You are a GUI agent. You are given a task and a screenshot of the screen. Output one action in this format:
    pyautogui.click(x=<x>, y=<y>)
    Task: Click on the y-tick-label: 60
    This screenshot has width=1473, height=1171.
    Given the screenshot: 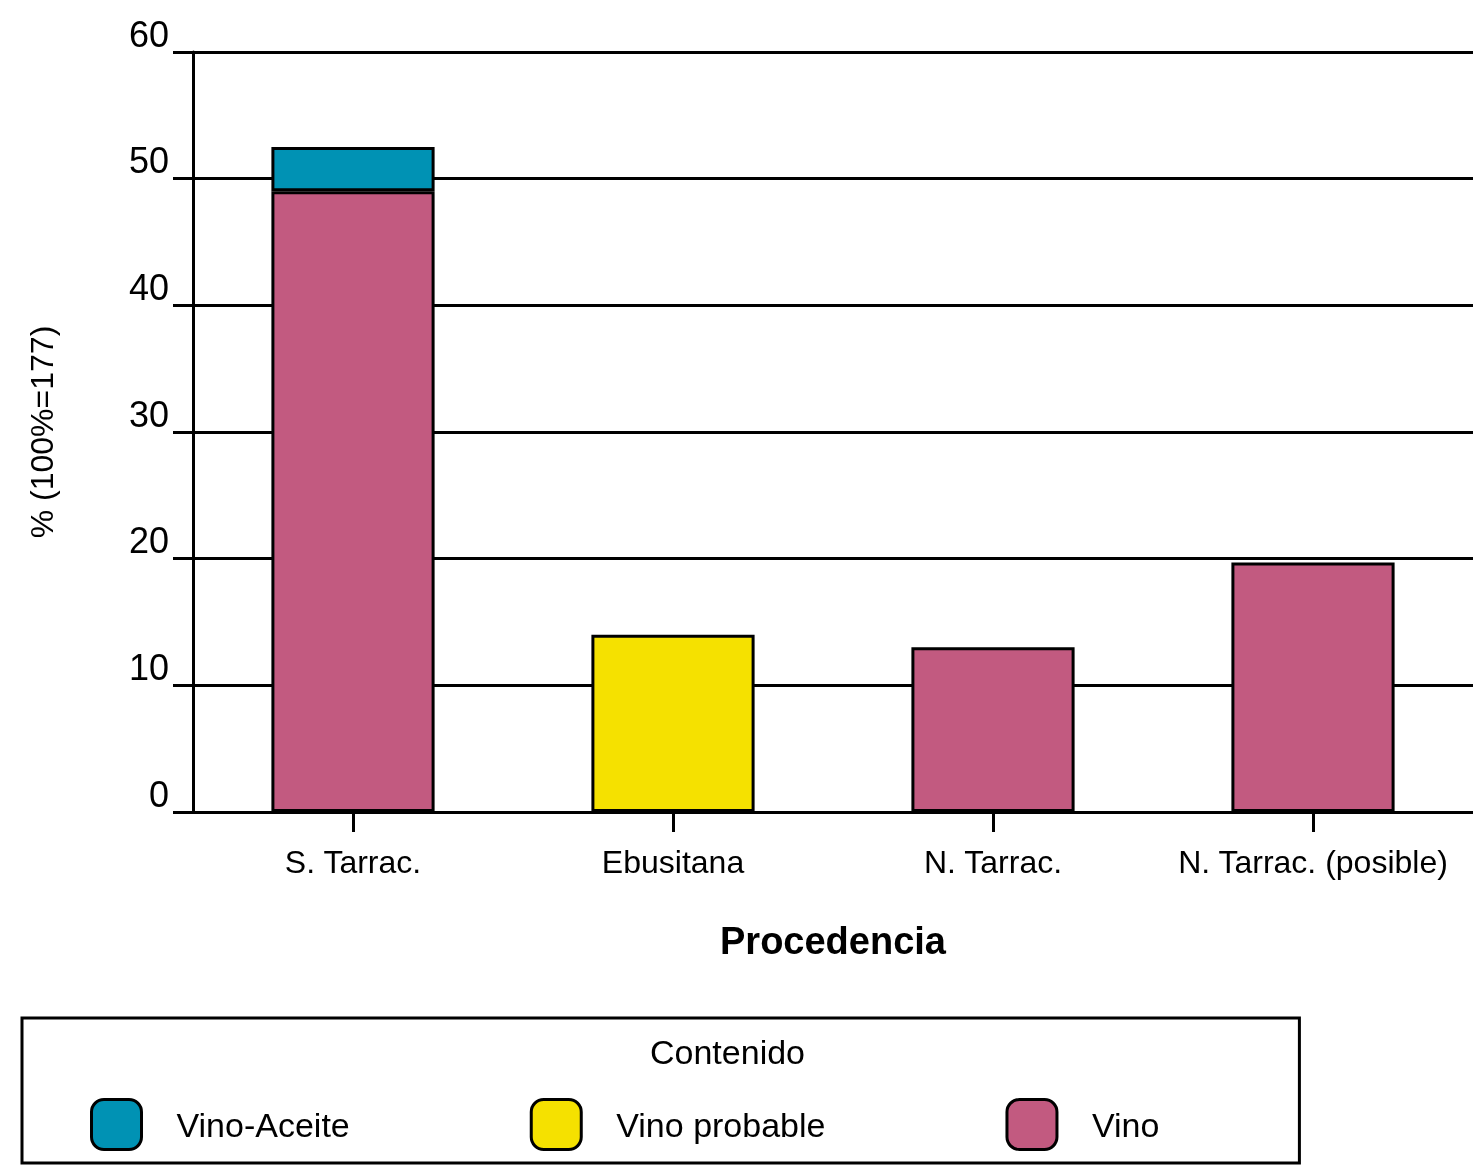 What is the action you would take?
    pyautogui.click(x=148, y=34)
    